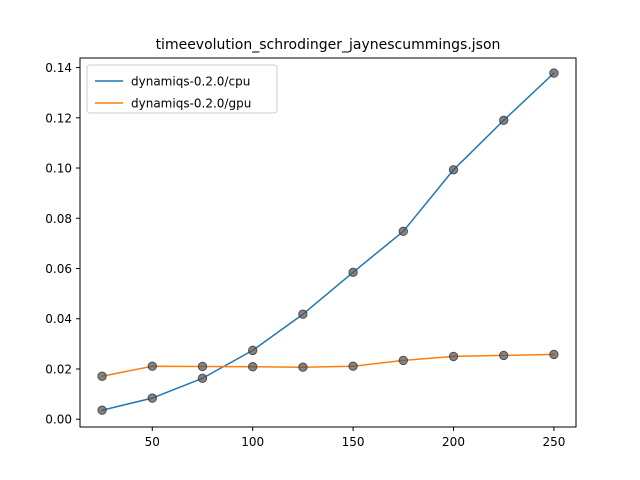 The height and width of the screenshot is (480, 640). What do you see at coordinates (152, 442) in the screenshot?
I see `x-tick-label: 50` at bounding box center [152, 442].